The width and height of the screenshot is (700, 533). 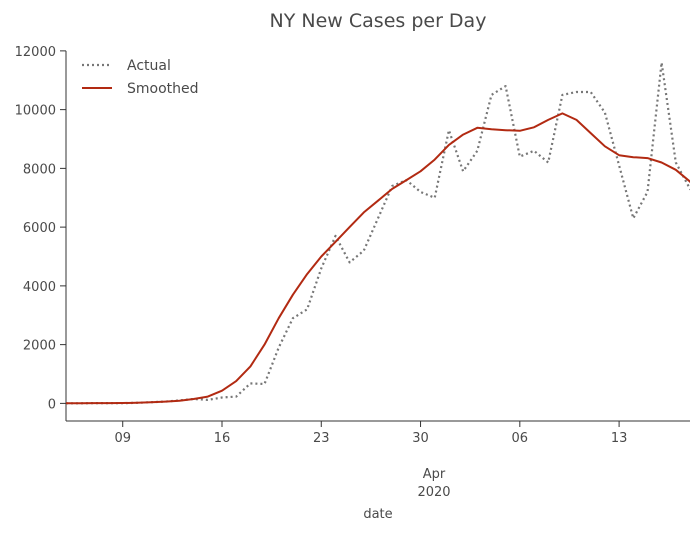 What do you see at coordinates (163, 89) in the screenshot?
I see `legend-label-smoothed: Smoothed` at bounding box center [163, 89].